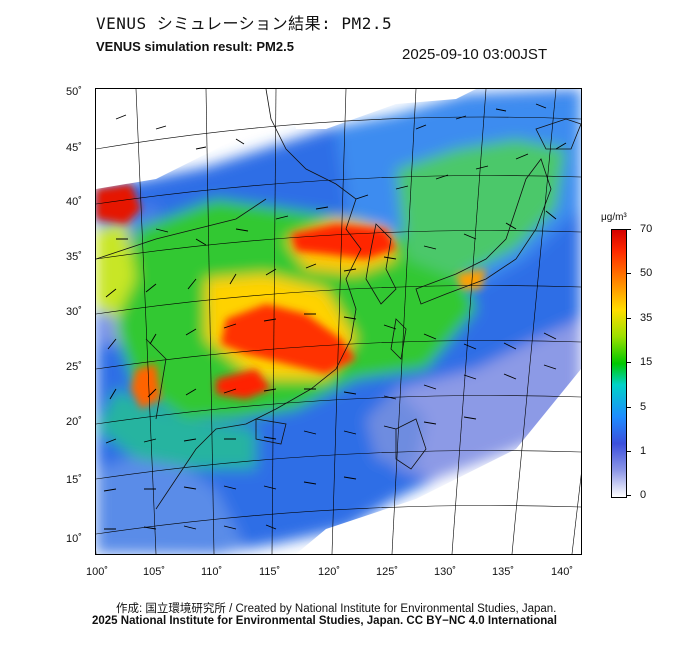 The image size is (700, 649). I want to click on lon-tick-100: 100˚, so click(97, 572).